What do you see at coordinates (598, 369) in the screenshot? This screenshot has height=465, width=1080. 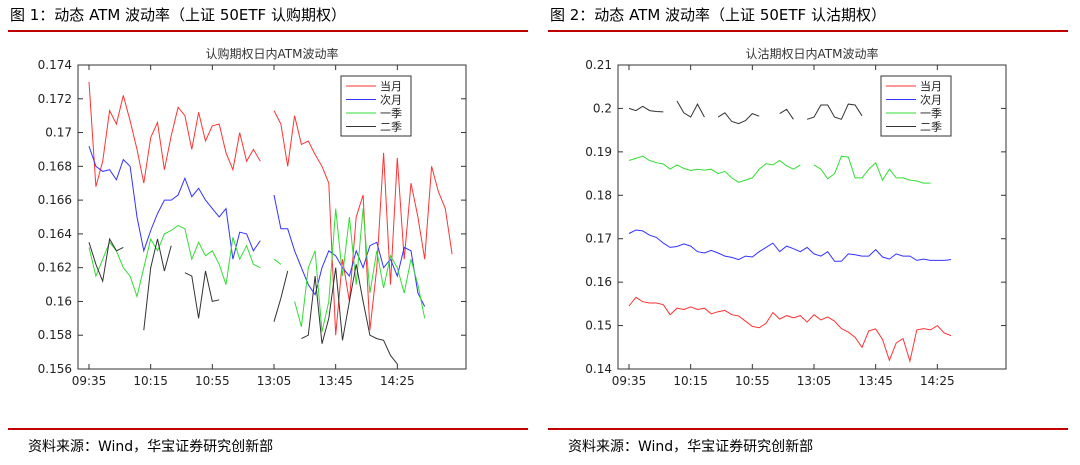 I see `y-tick-label: 0.14` at bounding box center [598, 369].